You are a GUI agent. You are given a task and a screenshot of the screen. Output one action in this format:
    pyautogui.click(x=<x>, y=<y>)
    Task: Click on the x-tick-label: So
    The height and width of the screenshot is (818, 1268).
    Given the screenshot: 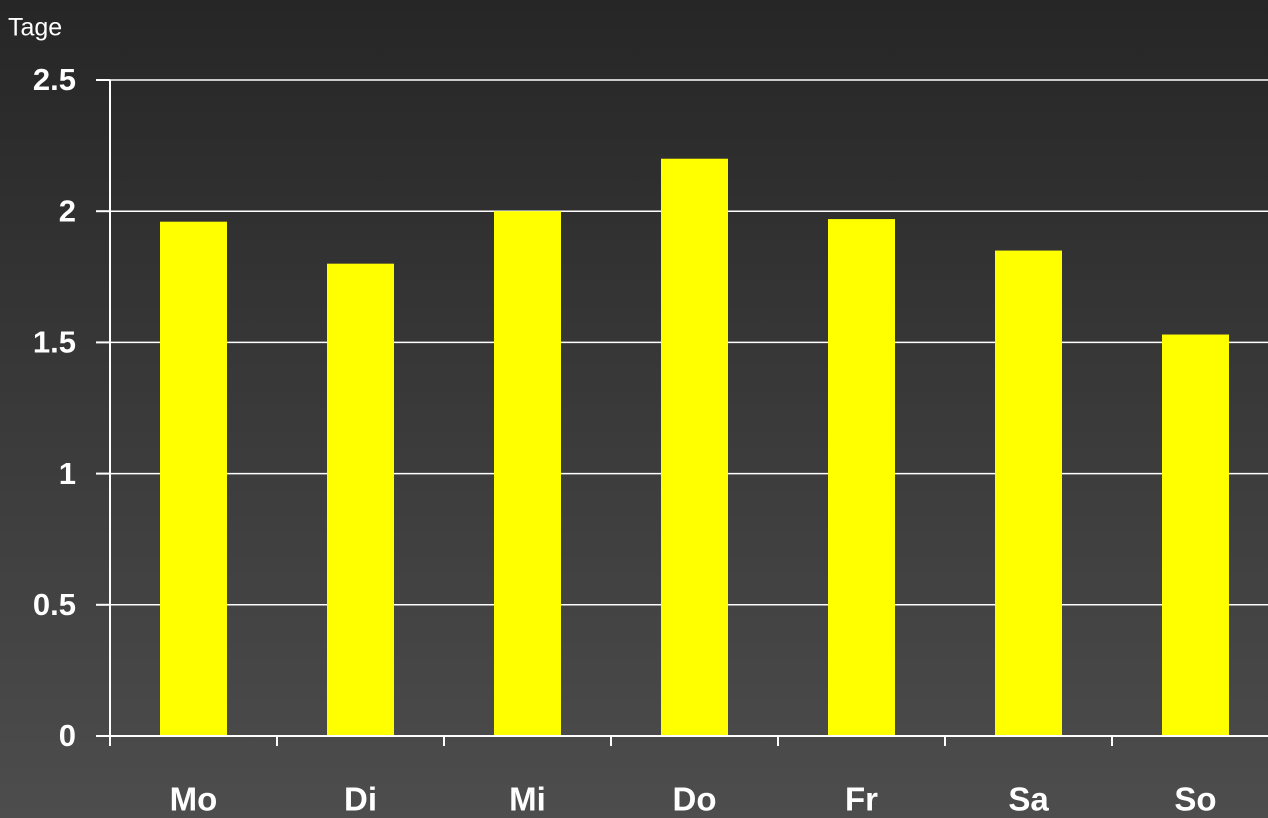 What is the action you would take?
    pyautogui.click(x=1195, y=799)
    